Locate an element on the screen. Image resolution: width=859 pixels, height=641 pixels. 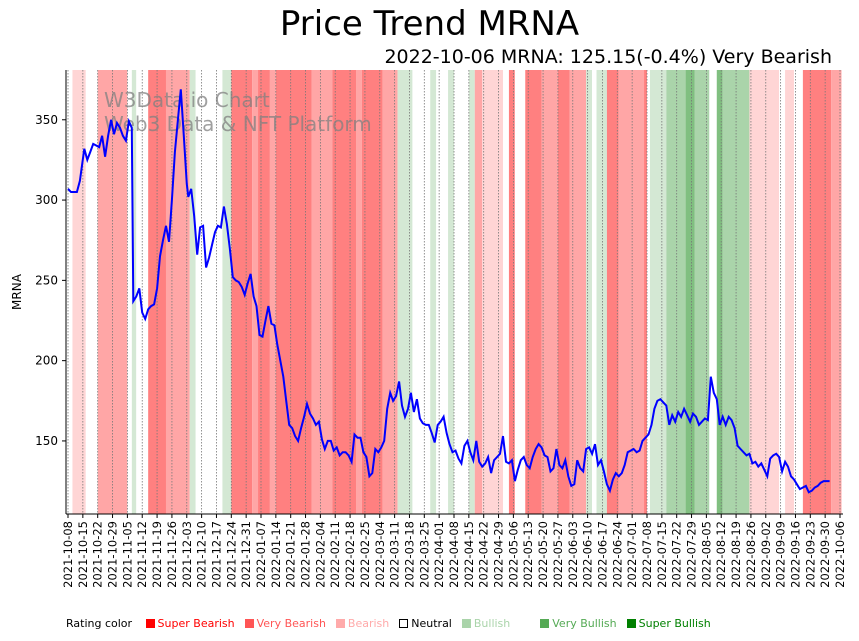
watermark-line-1: W3Data.io Chart is located at coordinates (187, 100).